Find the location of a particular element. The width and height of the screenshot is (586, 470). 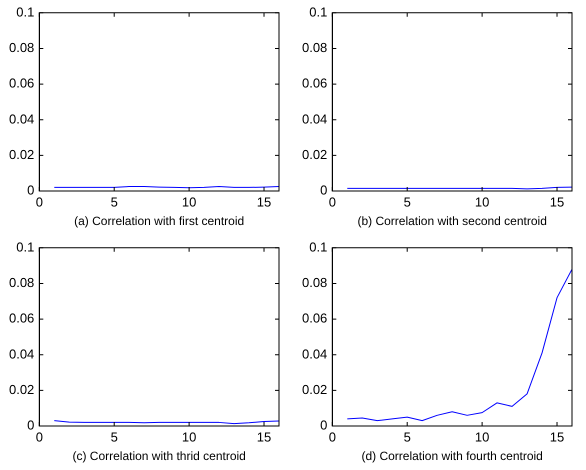

x-axis-title: (c) Correlation with thrid centroid is located at coordinates (159, 456).